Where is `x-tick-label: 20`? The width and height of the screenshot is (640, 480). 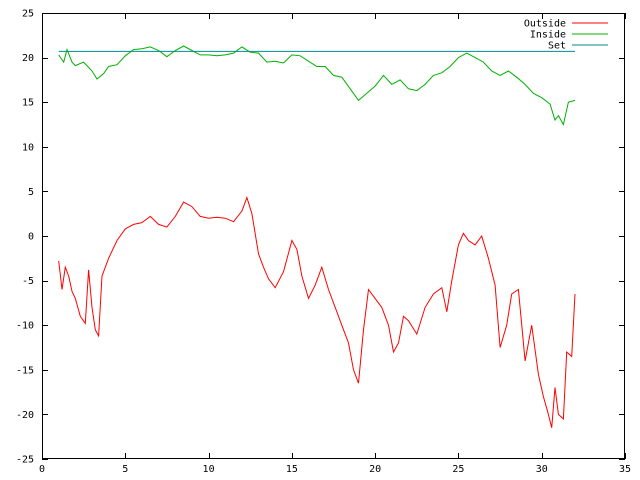 x-tick-label: 20 is located at coordinates (375, 469).